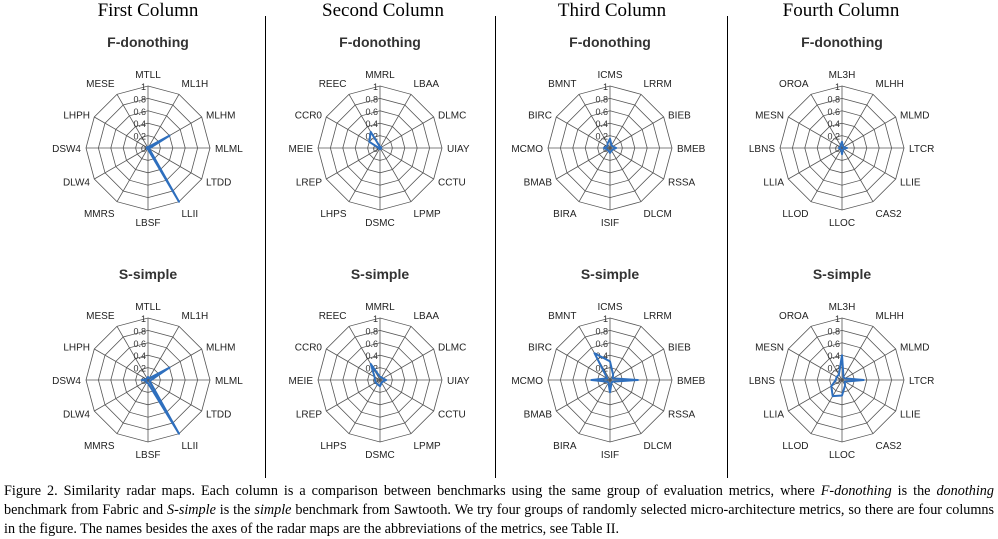 This screenshot has height=539, width=998. I want to click on caption-italic: simple, so click(273, 510).